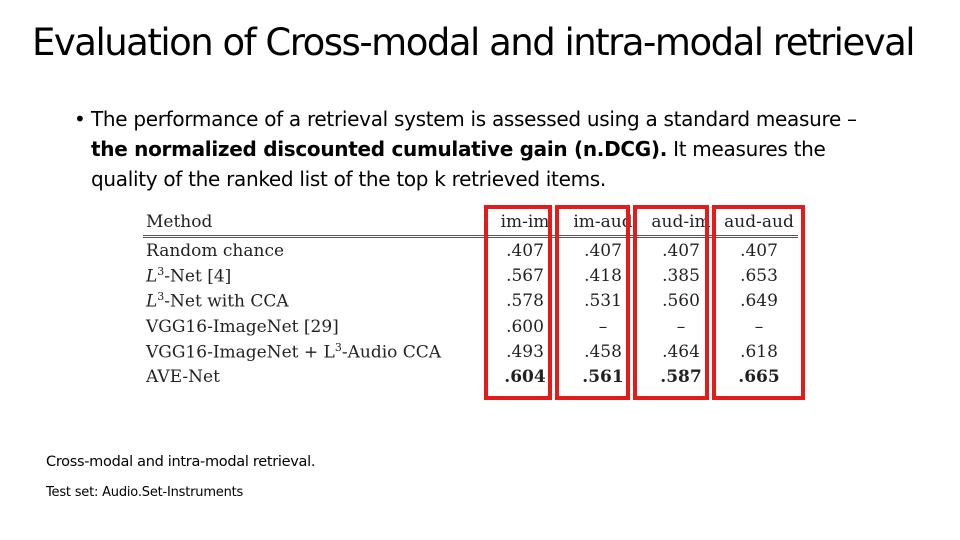  Describe the element at coordinates (179, 221) in the screenshot. I see `header-method: Method` at that location.